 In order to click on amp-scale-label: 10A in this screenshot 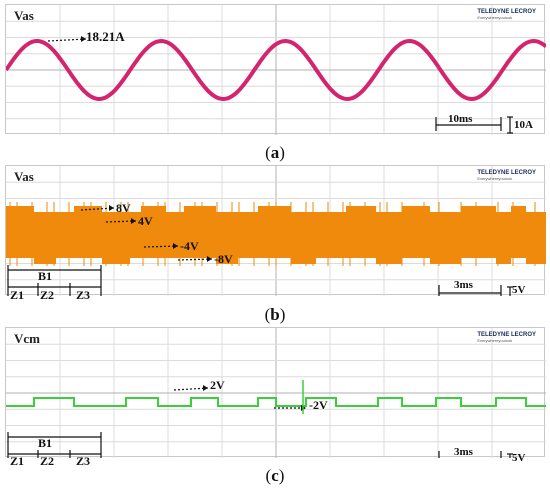, I will do `click(523, 125)`.